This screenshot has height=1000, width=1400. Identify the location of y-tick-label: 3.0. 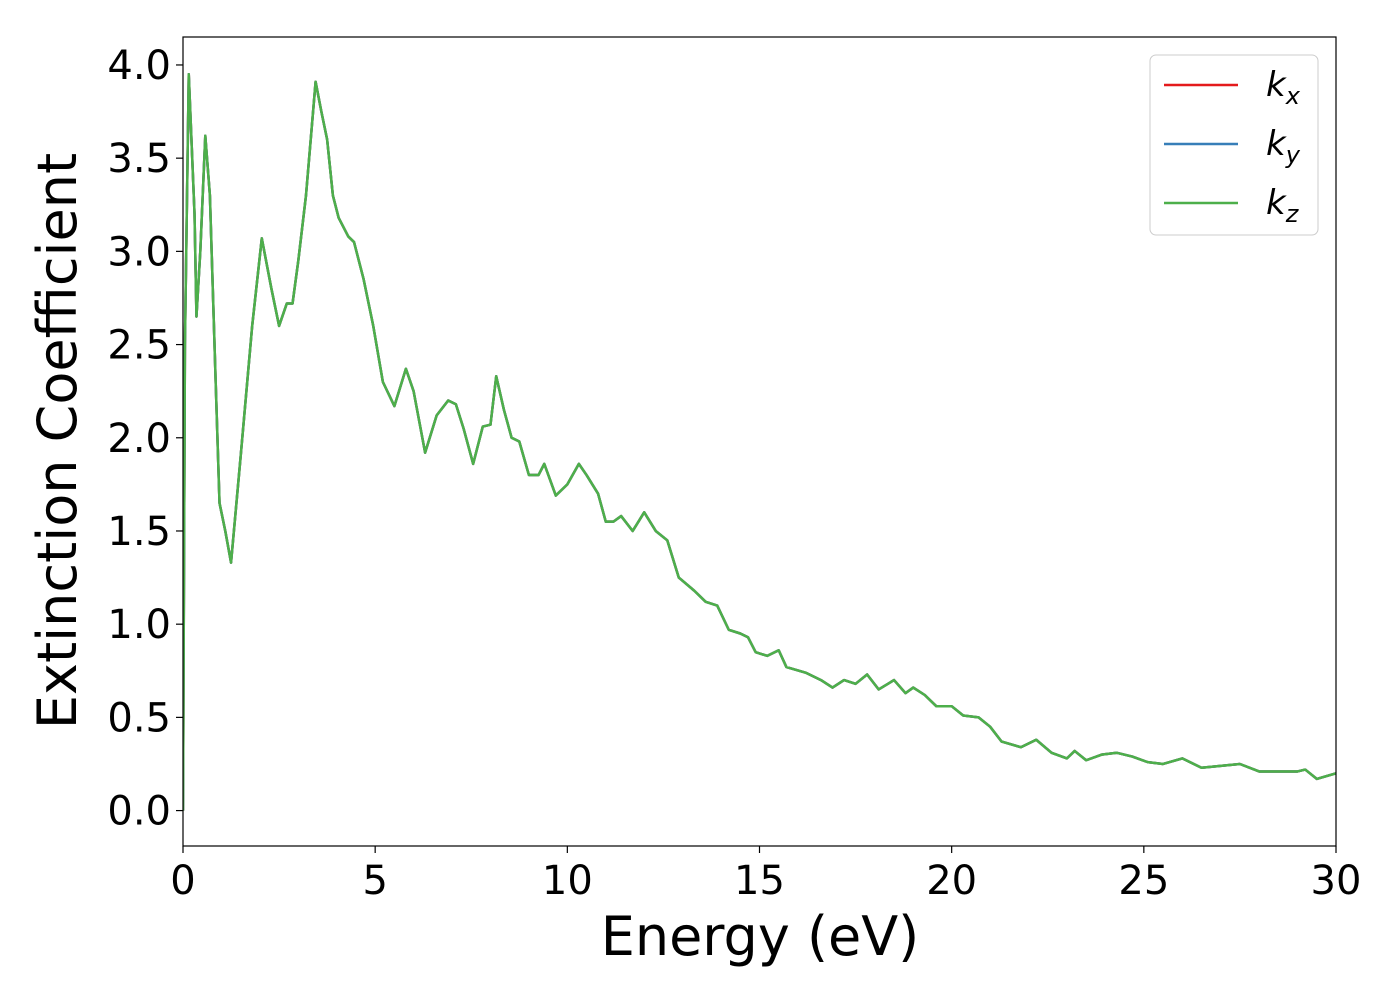
(139, 252).